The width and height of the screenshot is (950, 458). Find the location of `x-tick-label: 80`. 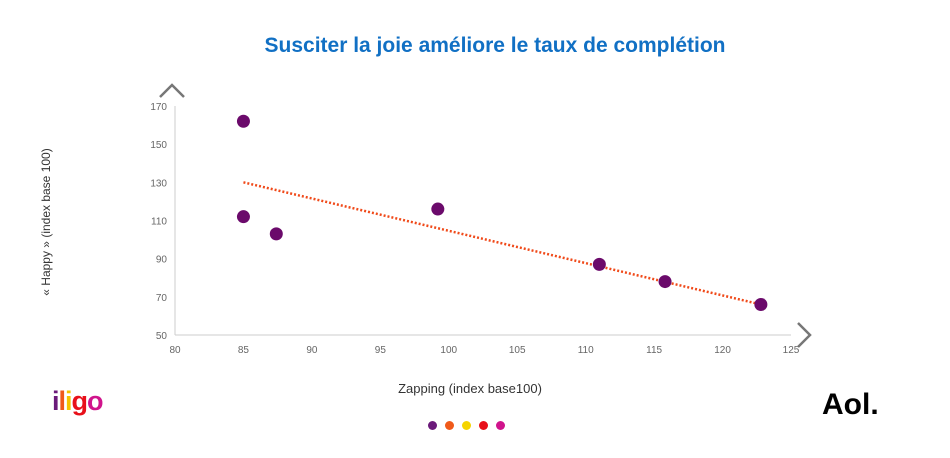

x-tick-label: 80 is located at coordinates (175, 350).